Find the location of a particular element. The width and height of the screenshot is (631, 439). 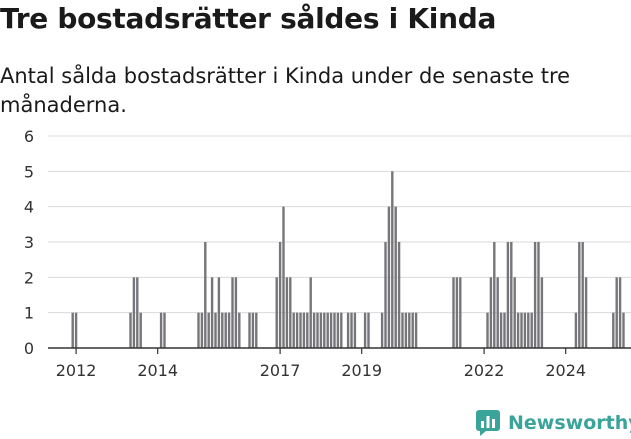

y-tick-label: 6 is located at coordinates (29, 136).